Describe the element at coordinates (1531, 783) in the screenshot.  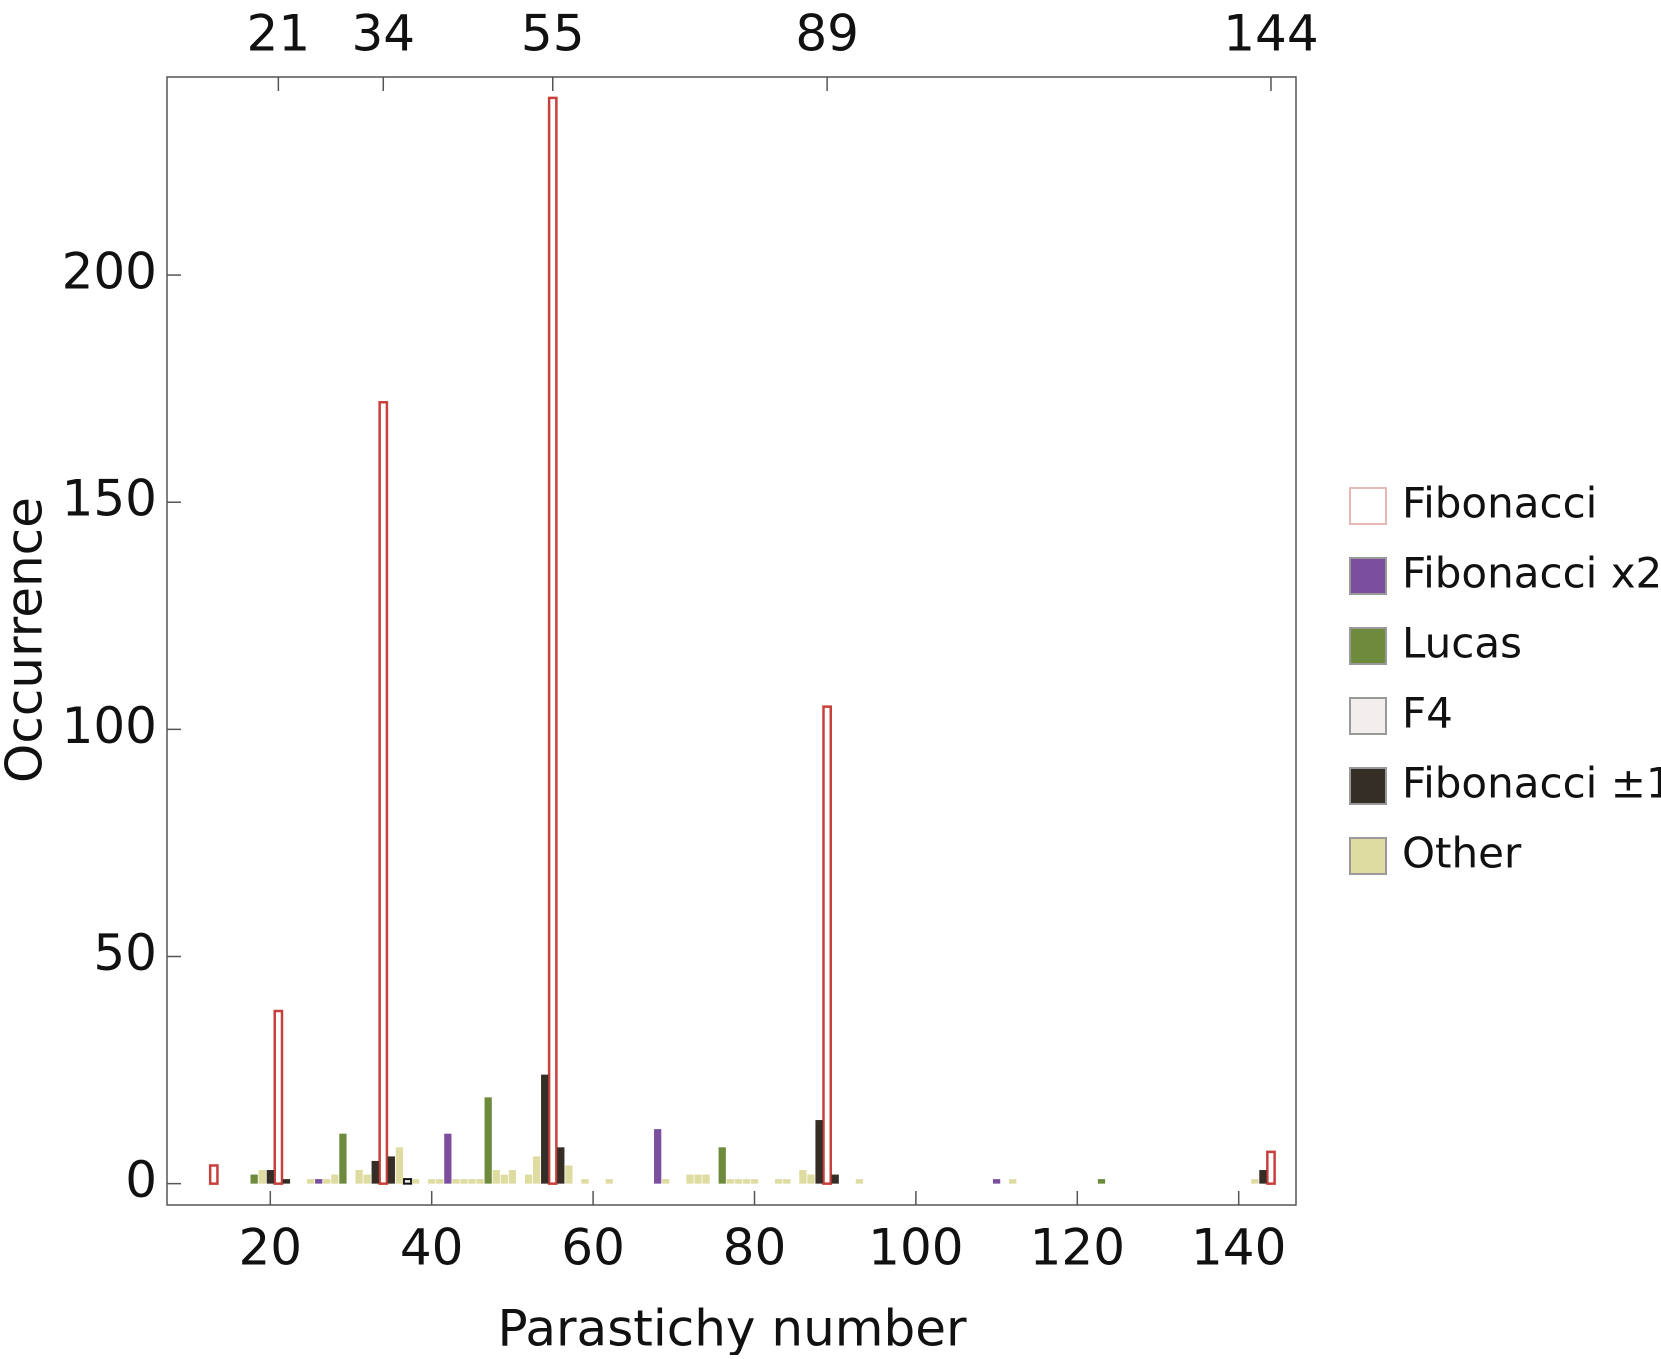
I see `legend-label: Fibonacci ±1` at that location.